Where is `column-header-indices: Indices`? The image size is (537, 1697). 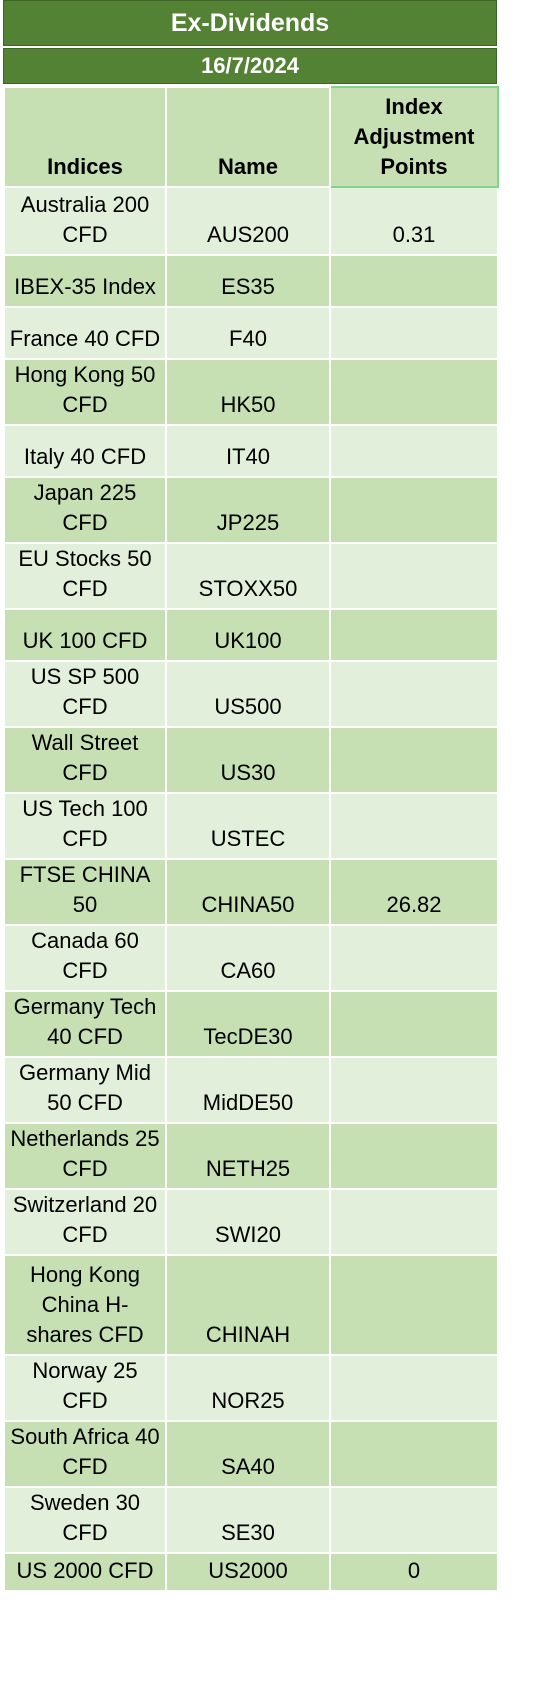
column-header-indices: Indices is located at coordinates (85, 137).